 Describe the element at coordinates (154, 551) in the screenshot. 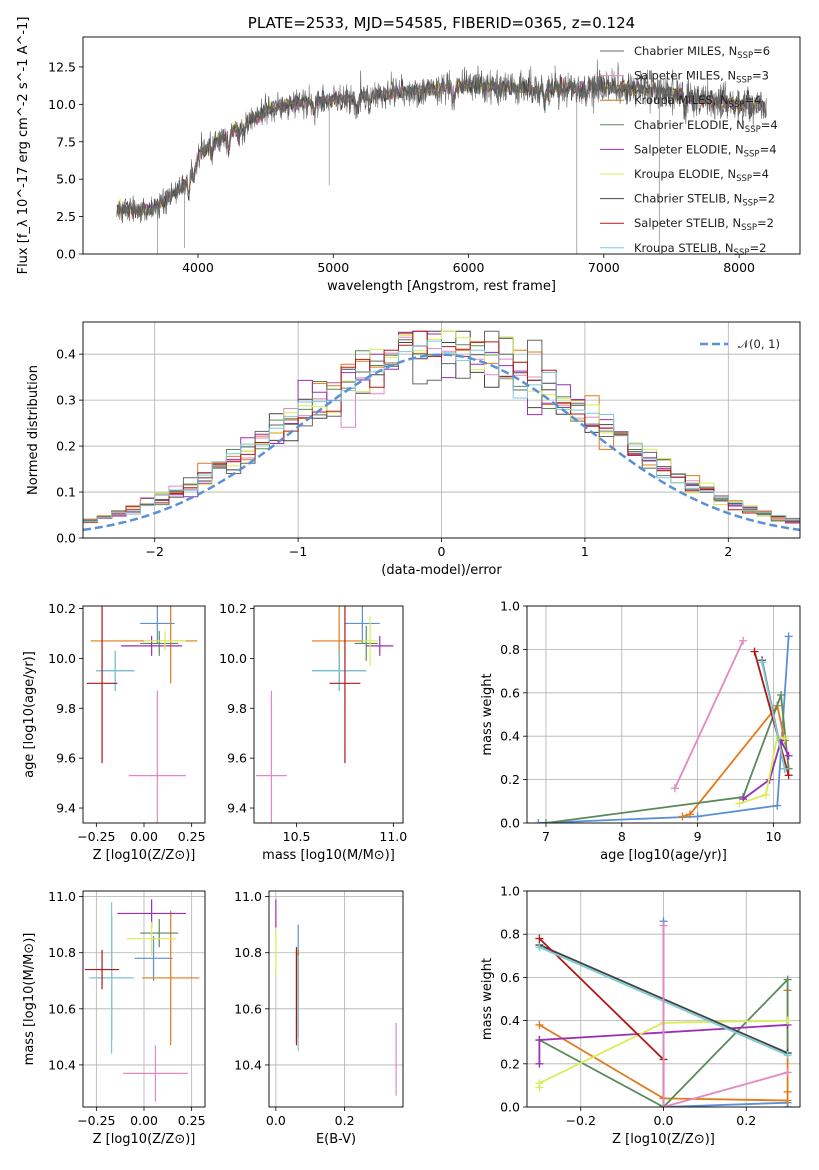

I see `x-tick-label: −2` at that location.